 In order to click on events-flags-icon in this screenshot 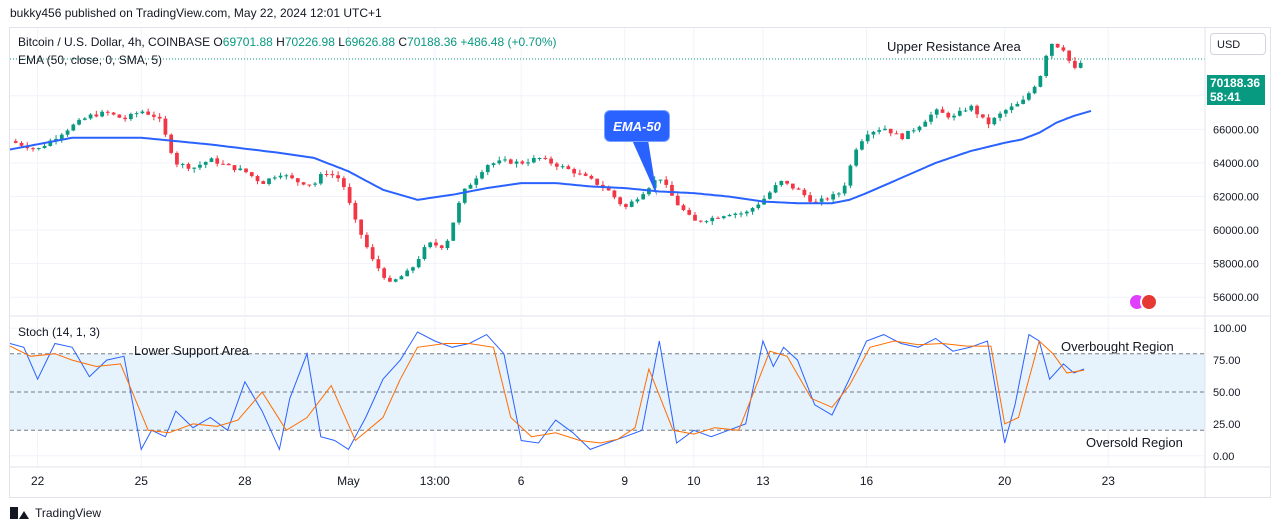, I will do `click(1144, 302)`.